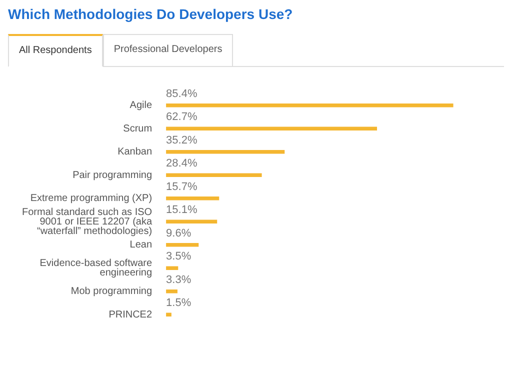 The image size is (512, 369). I want to click on y-tick-label: Formal standard such as ISO 9001 or IEEE 12207 (aka “waterfall” methodologies), so click(87, 221).